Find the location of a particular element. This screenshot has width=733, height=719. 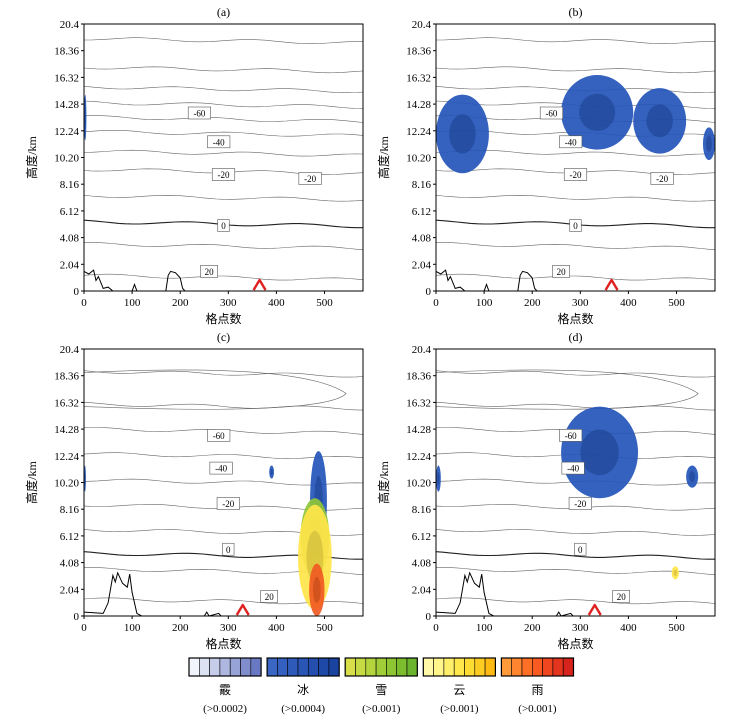

legend-item: 云 (>0.001) is located at coordinates (459, 686).